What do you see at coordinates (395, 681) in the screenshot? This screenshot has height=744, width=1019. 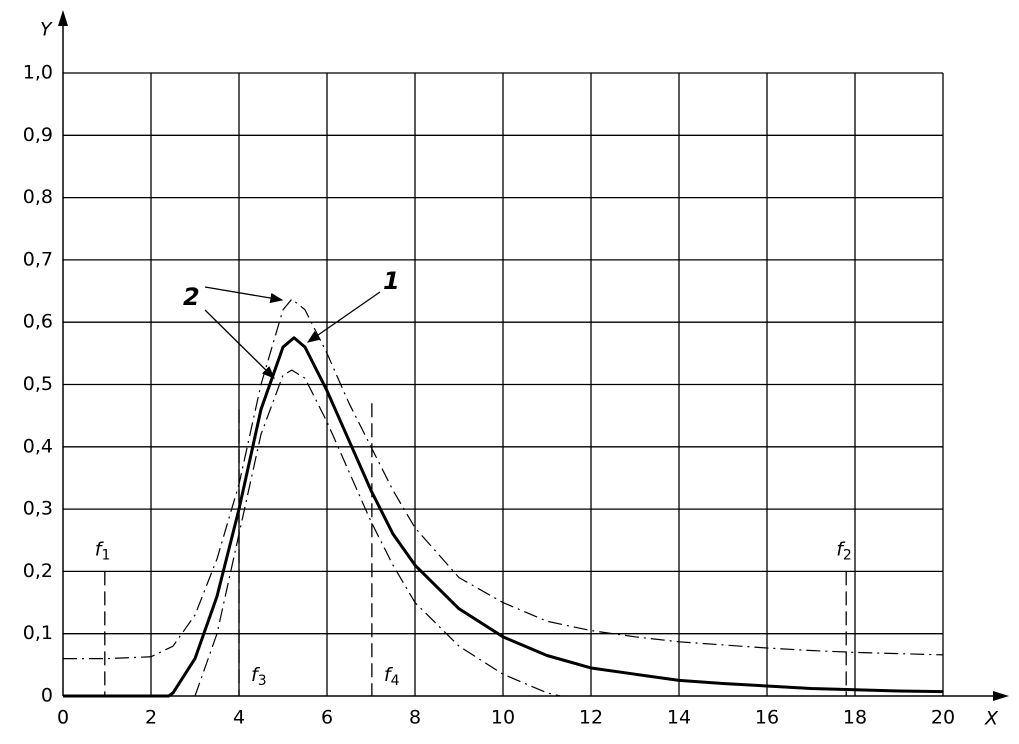 I see `marker-label-sub: 4` at bounding box center [395, 681].